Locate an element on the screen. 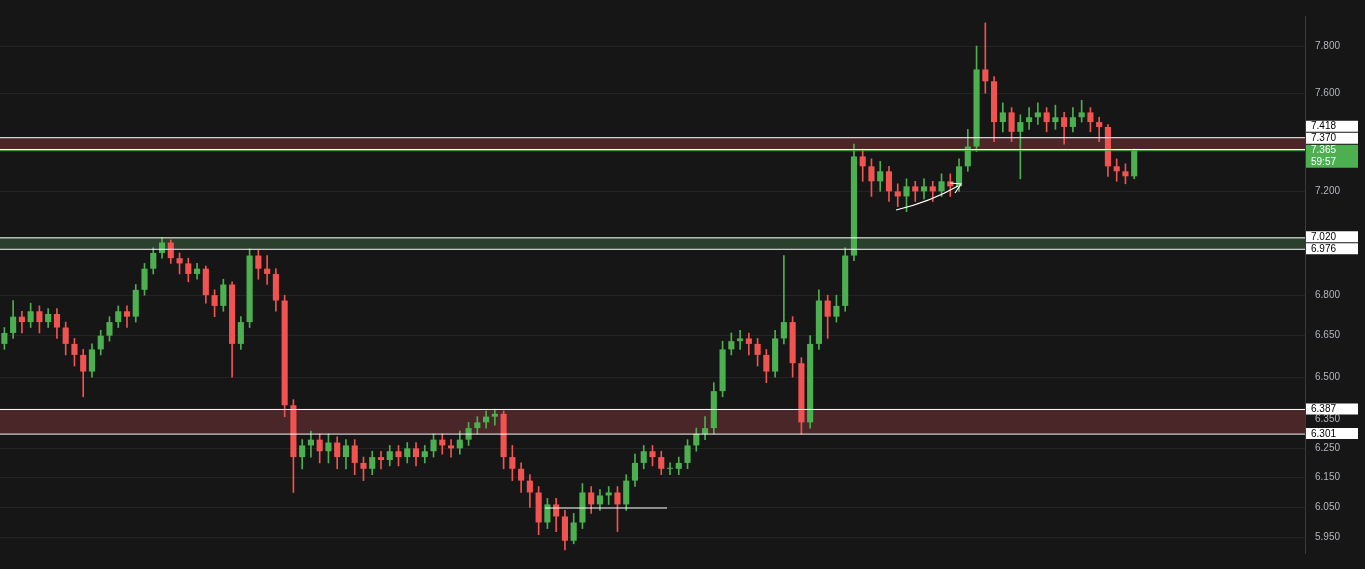  y-tick-label: 7.200 is located at coordinates (1328, 191).